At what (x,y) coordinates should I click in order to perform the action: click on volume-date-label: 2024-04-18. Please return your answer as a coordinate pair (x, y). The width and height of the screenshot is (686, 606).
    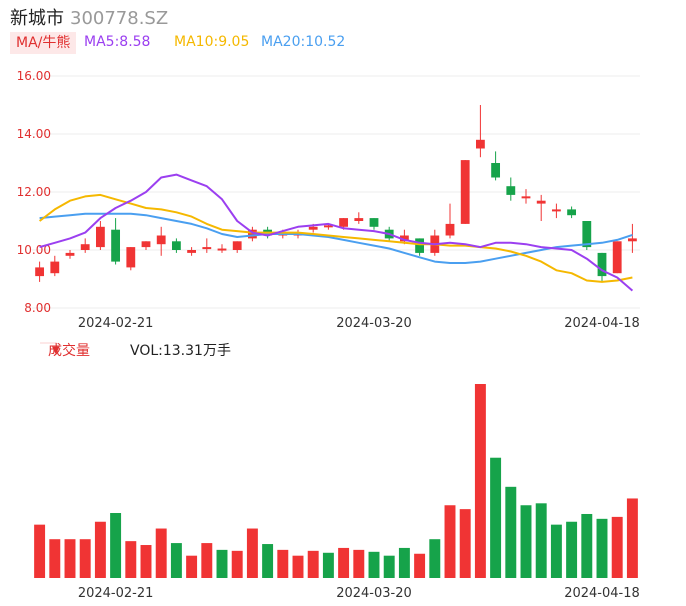
    Looking at the image, I should click on (602, 593).